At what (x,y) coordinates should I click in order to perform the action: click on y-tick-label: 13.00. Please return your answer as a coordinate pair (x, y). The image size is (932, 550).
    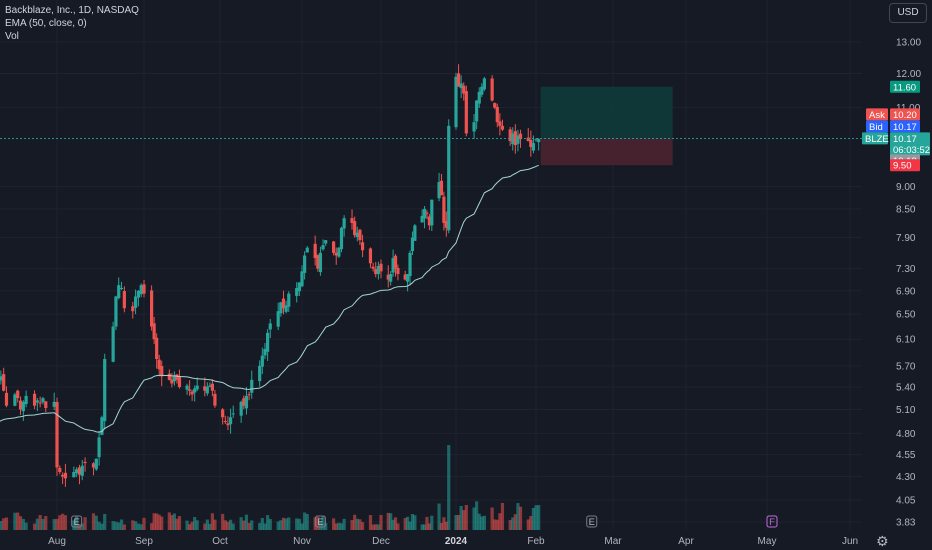
    Looking at the image, I should click on (908, 43).